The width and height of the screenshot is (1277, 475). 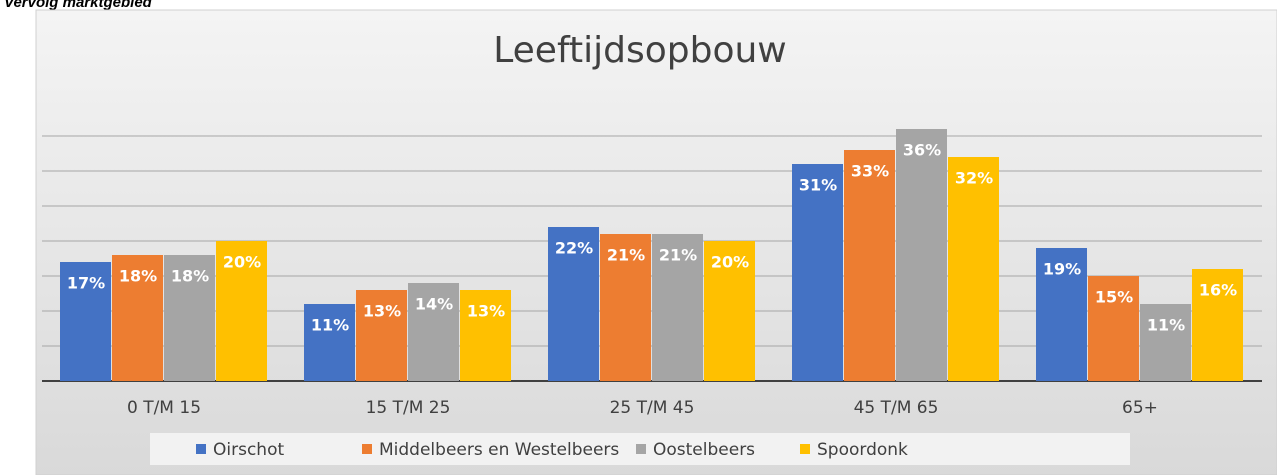 I want to click on x-tick-label: 15 T/M 25, so click(x=408, y=408).